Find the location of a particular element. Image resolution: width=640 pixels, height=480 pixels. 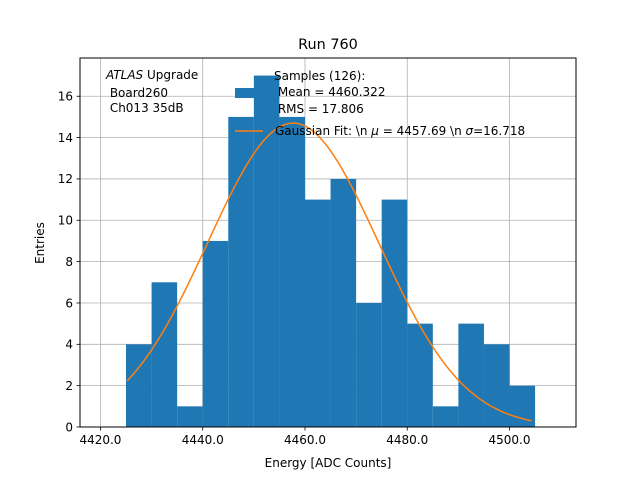

annotation-italic: ATLAS is located at coordinates (124, 75).